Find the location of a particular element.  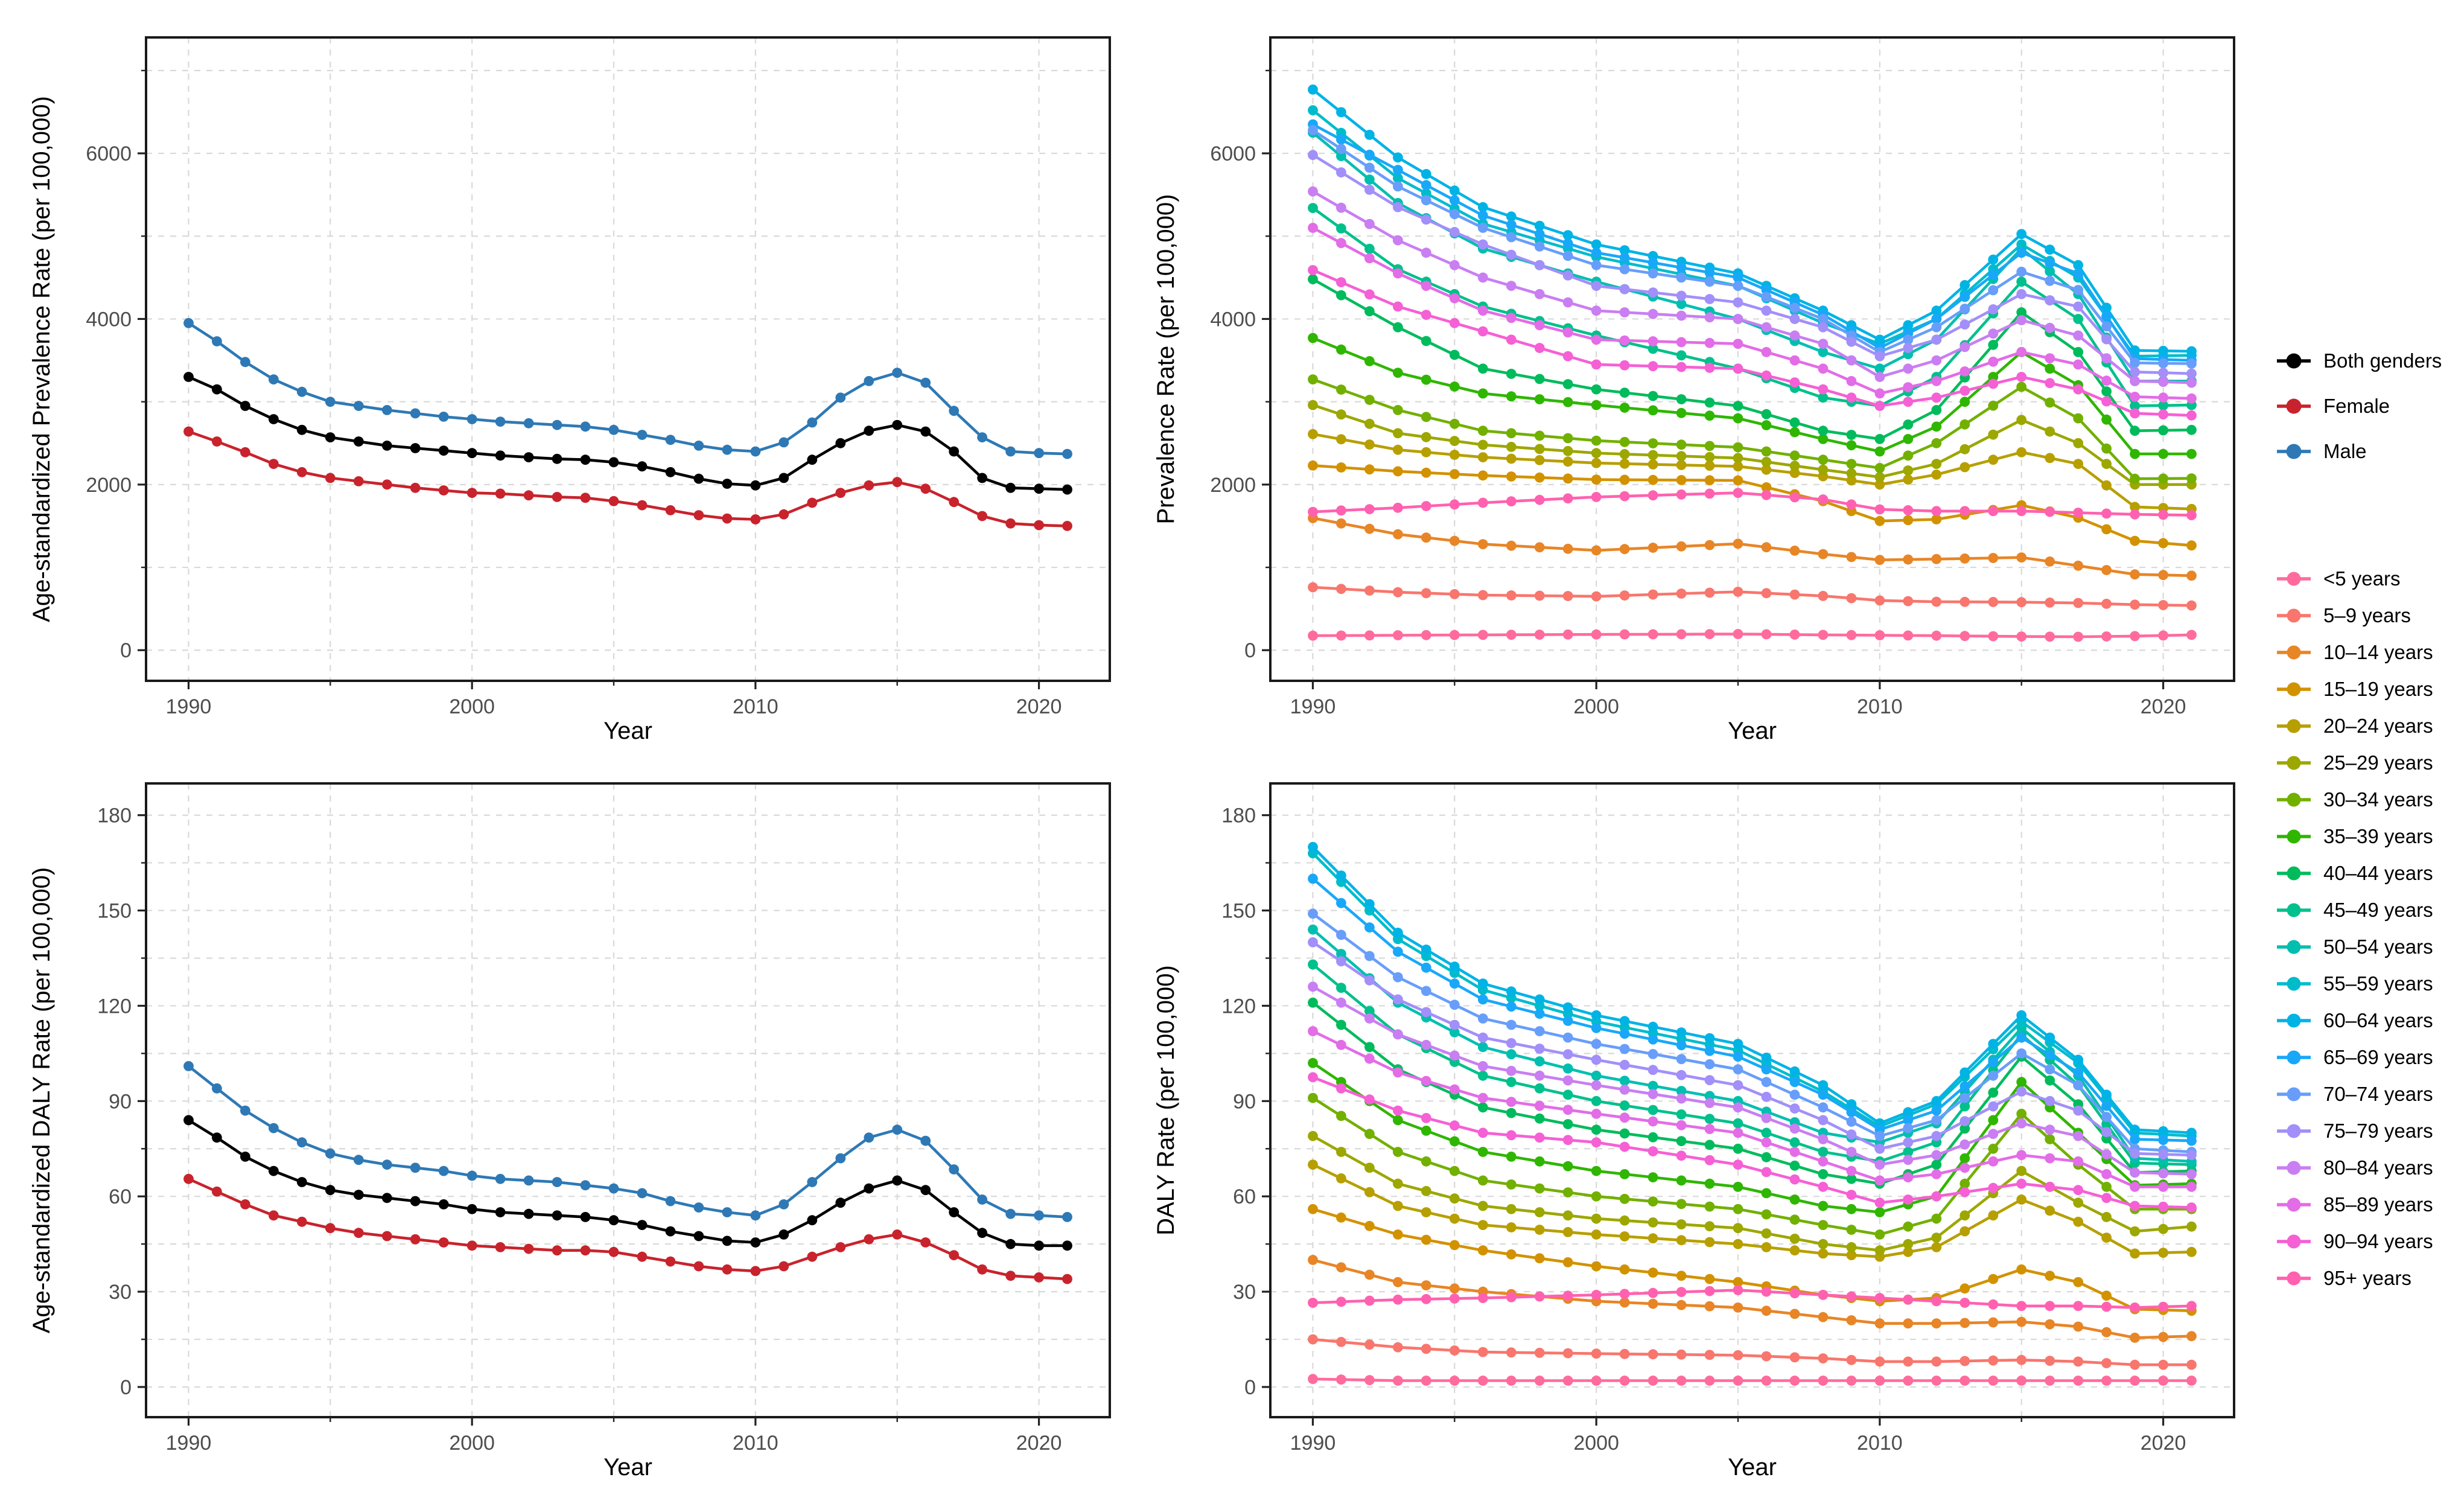

svg-text: 4000 is located at coordinates (109, 319).